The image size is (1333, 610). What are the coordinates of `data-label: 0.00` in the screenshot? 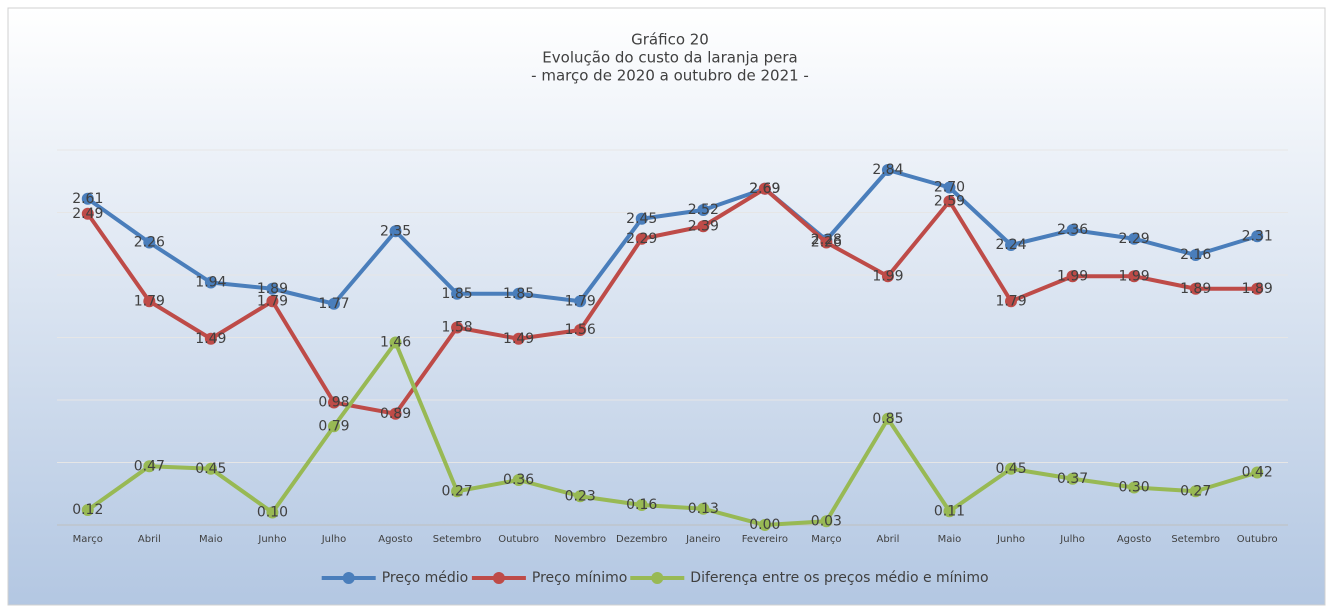 It's located at (764, 525).